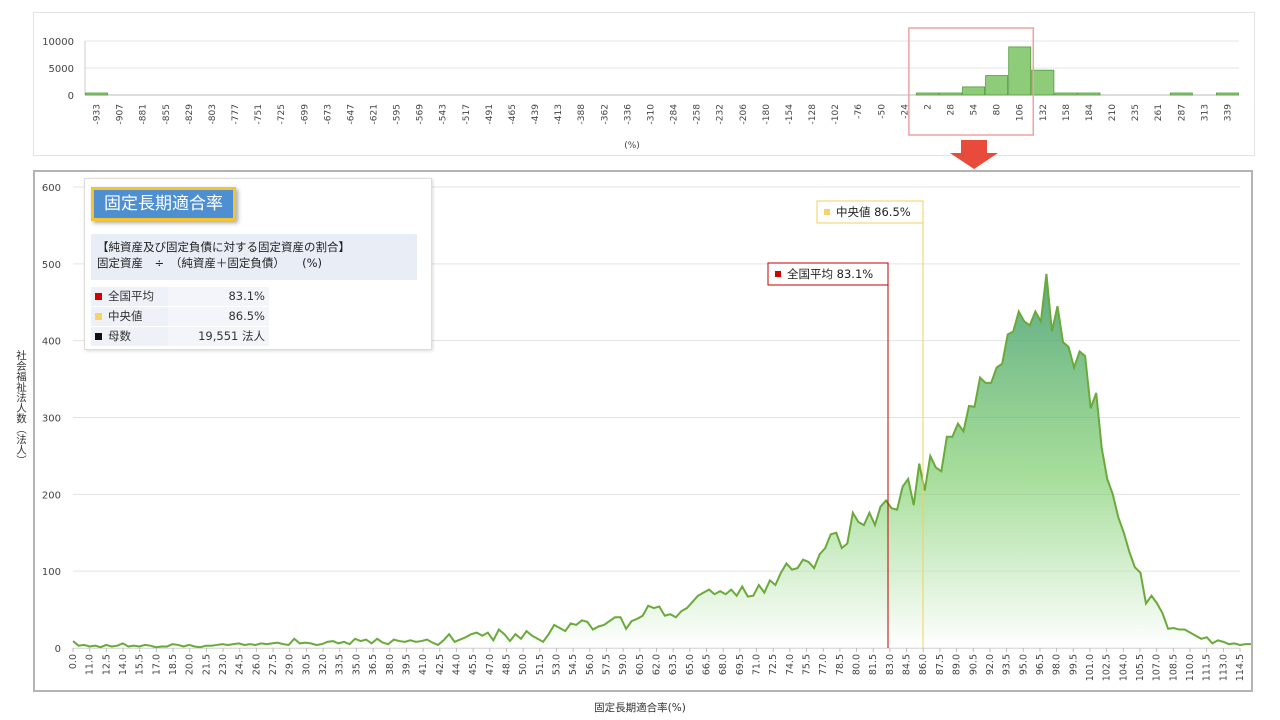 Image resolution: width=1280 pixels, height=720 pixels. I want to click on overview-x-tick: -855, so click(167, 114).